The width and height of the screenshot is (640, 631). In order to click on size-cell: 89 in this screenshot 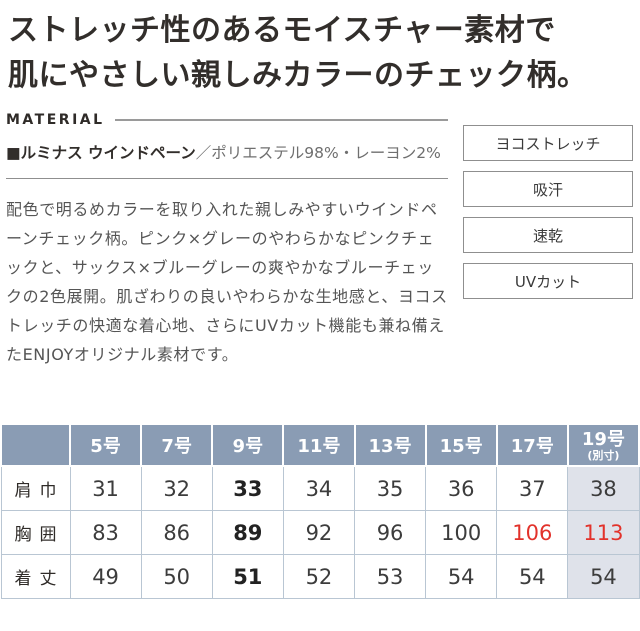, I will do `click(247, 532)`.